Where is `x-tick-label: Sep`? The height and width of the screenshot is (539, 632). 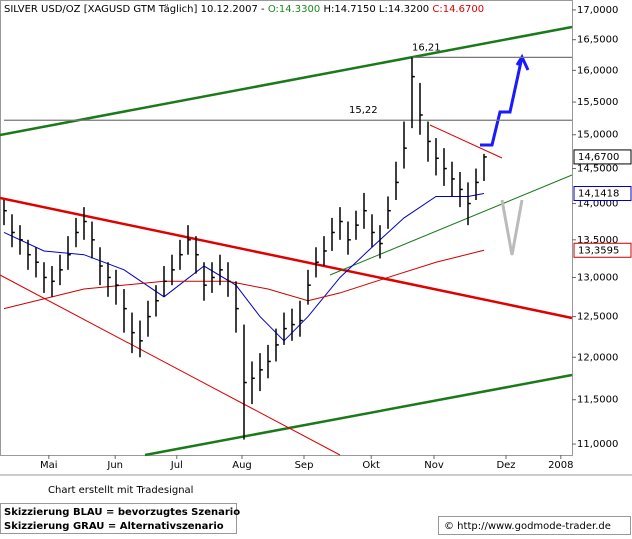
x-tick-label: Sep is located at coordinates (304, 465).